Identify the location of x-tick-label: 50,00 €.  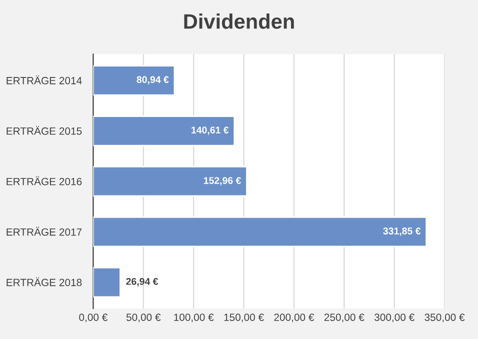
(143, 318).